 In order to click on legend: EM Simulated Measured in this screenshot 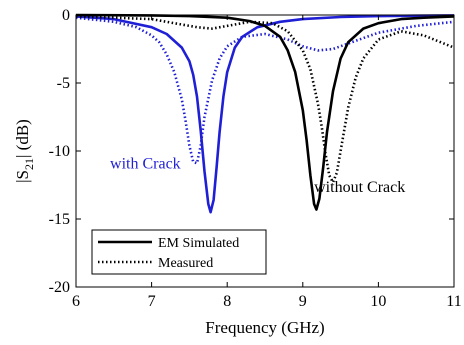, I will do `click(179, 252)`.